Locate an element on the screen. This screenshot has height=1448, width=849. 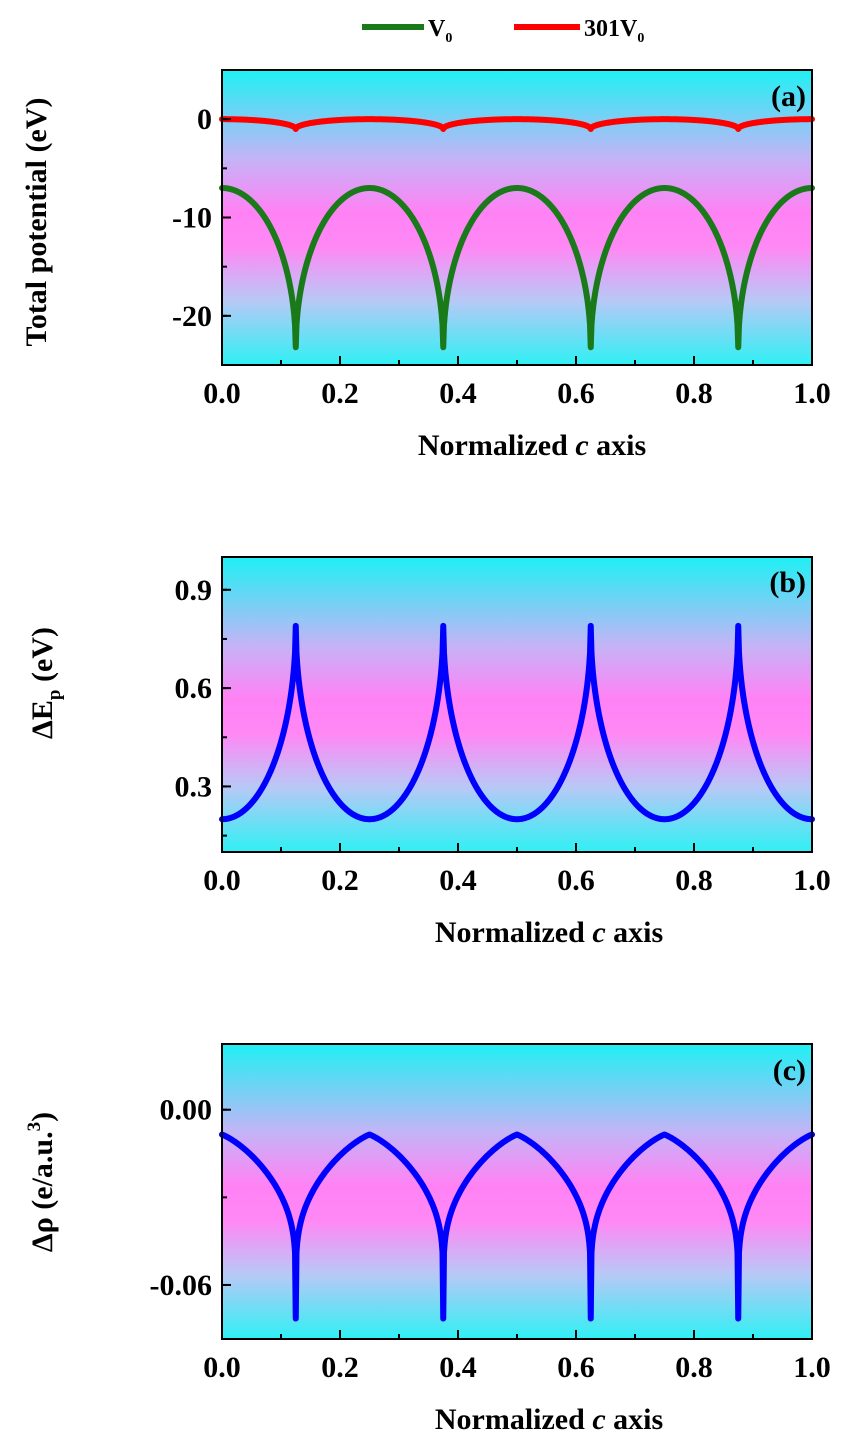
series-line-ep is located at coordinates (517, 722).